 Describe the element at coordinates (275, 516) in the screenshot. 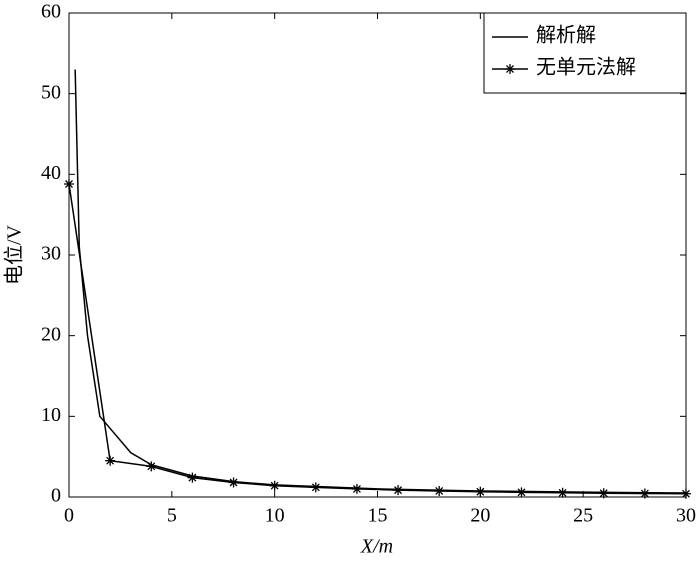

I see `x-tick-label: 10` at that location.